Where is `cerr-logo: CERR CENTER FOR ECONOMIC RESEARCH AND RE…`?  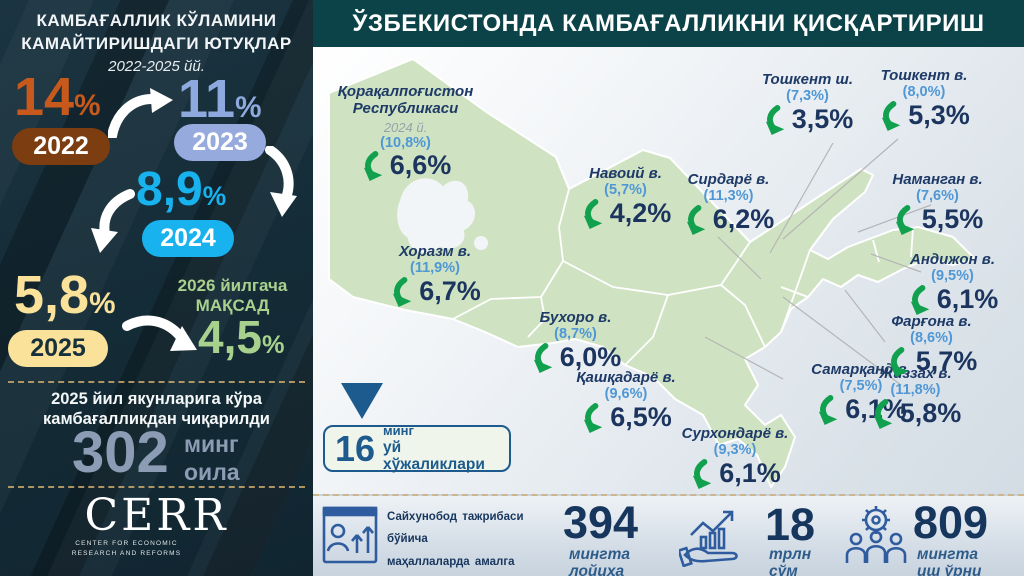 cerr-logo: CERR CENTER FOR ECONOMIC RESEARCH AND RE… is located at coordinates (156, 526).